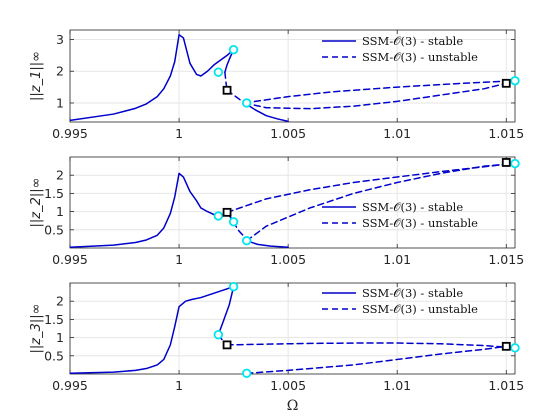  Describe the element at coordinates (293, 406) in the screenshot. I see `x-axis-label: Ω` at that location.